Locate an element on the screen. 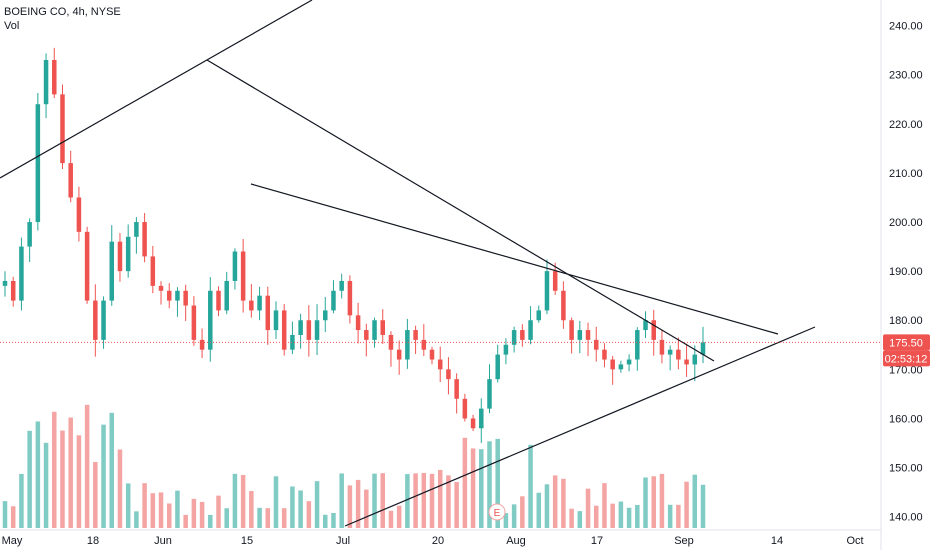 Image resolution: width=932 pixels, height=555 pixels. y-axis-panel is located at coordinates (906, 275).